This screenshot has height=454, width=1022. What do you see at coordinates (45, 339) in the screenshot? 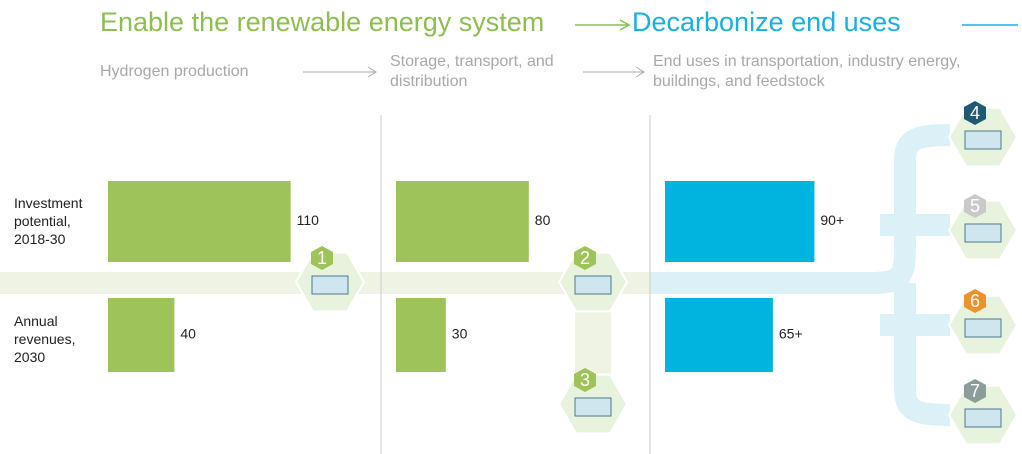
I see `category-label: Annual revenues, 2030` at bounding box center [45, 339].